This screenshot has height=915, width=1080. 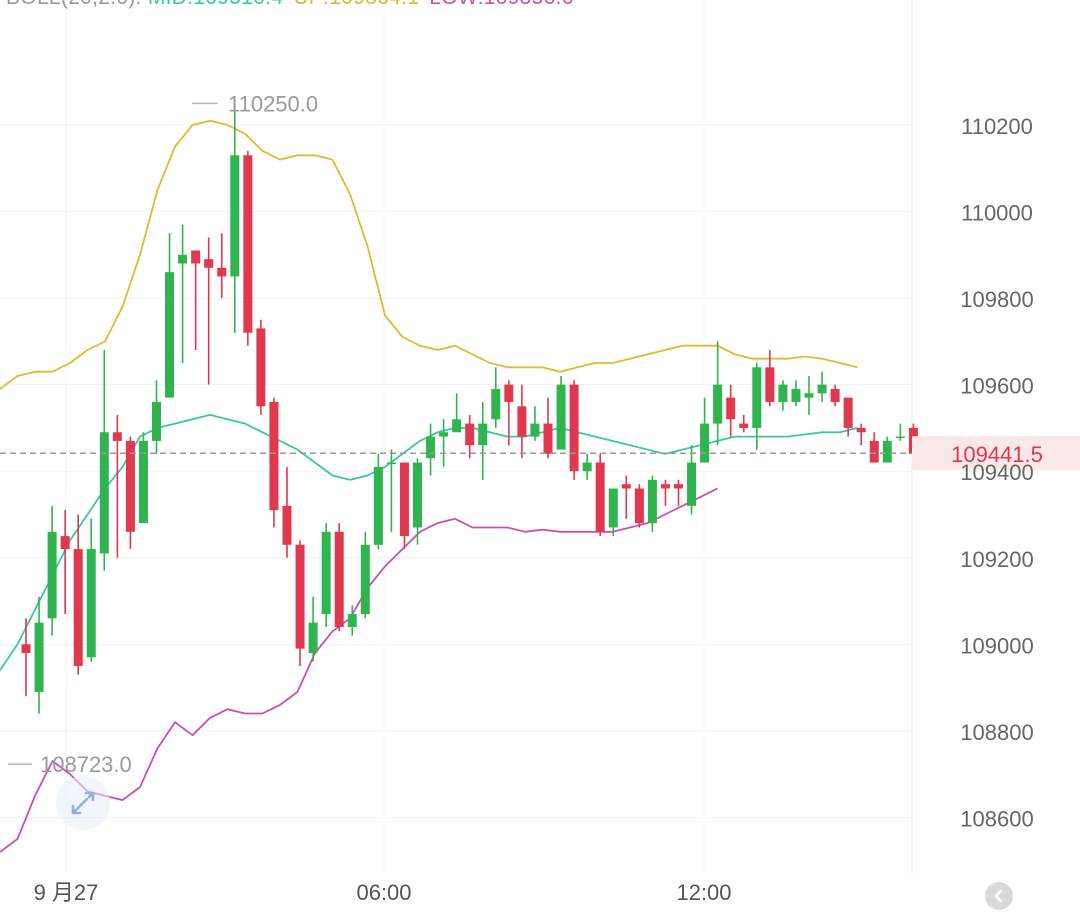 I want to click on current-price-tag: 109441.5, so click(x=997, y=454).